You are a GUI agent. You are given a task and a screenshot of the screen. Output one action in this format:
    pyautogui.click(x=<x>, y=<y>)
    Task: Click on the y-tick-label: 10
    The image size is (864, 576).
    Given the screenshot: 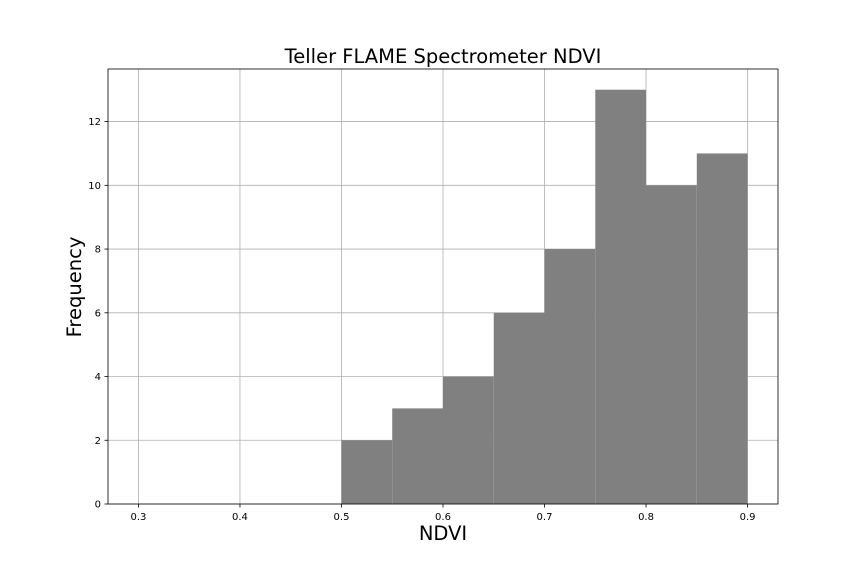 What is the action you would take?
    pyautogui.click(x=94, y=186)
    